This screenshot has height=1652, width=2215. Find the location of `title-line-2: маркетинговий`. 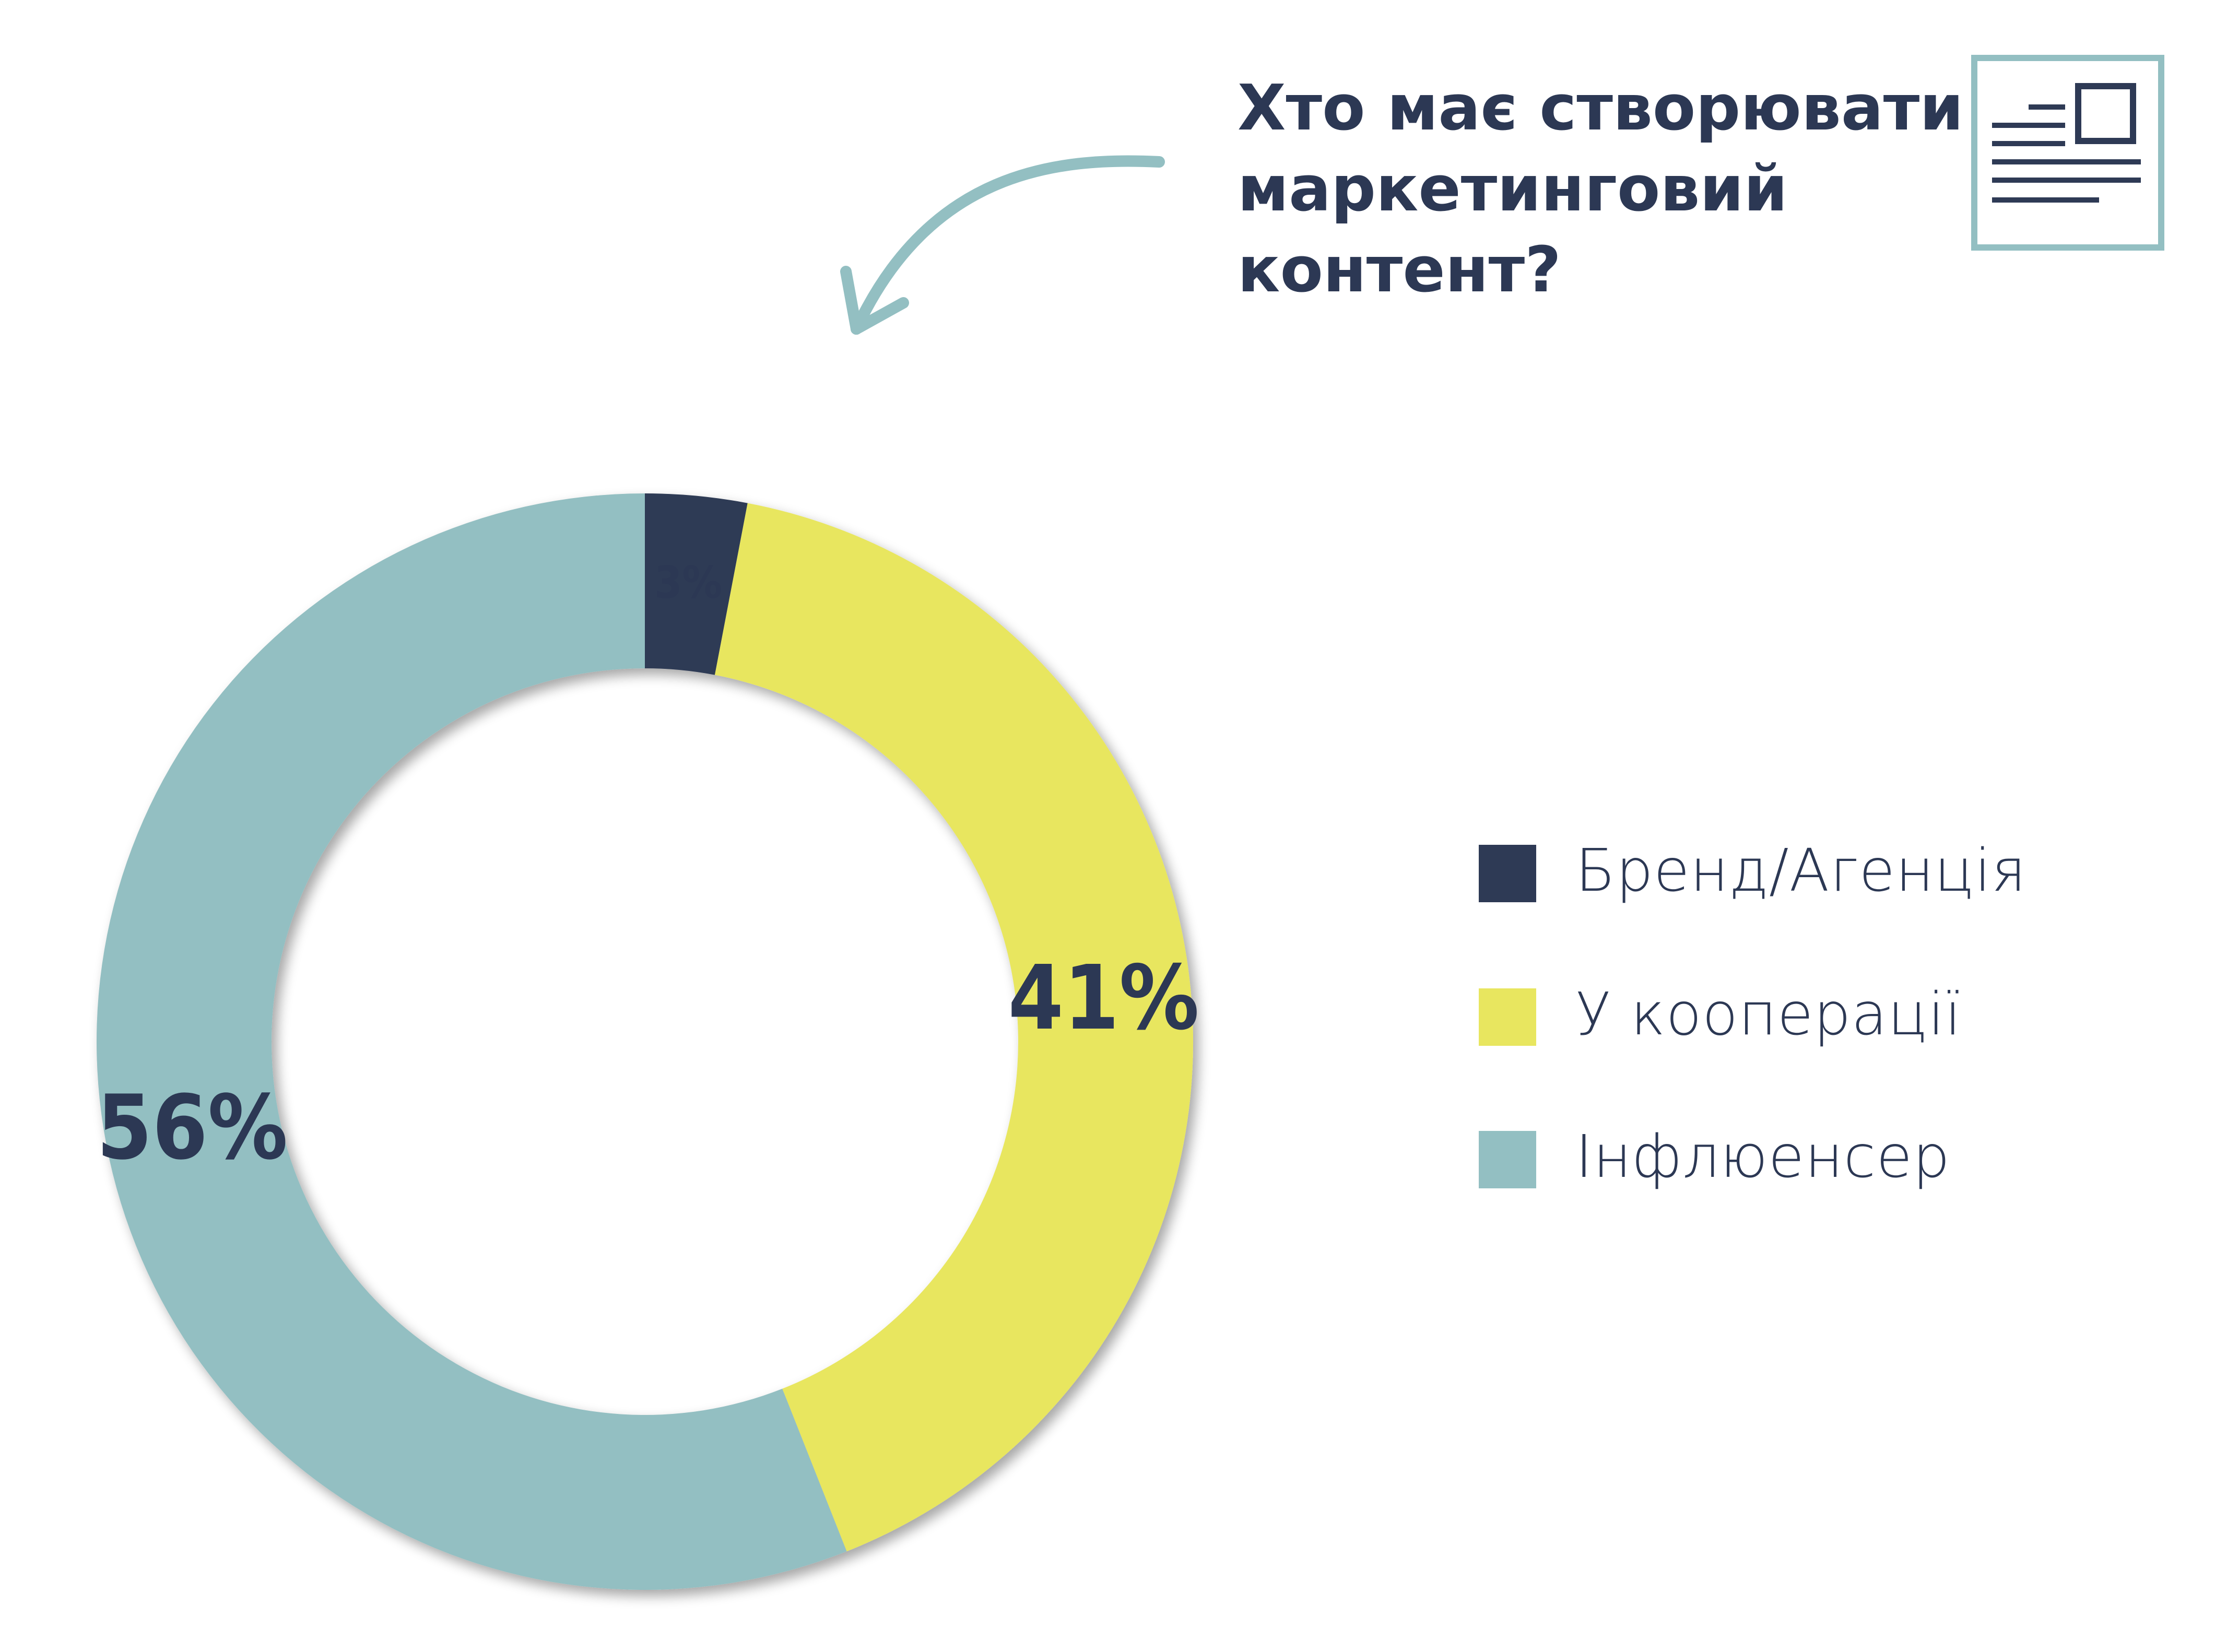

title-line-2: маркетинговий is located at coordinates (1513, 190).